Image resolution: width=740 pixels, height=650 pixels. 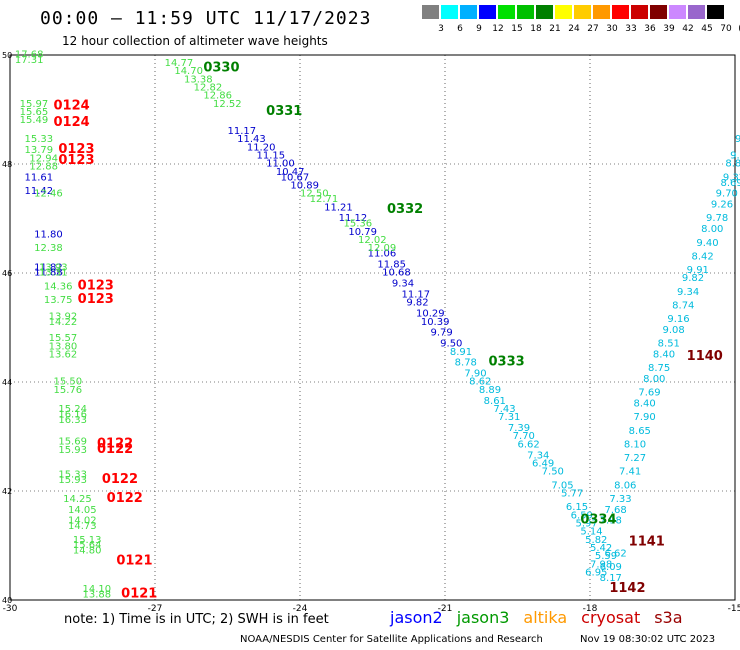 What do you see at coordinates (587, 523) in the screenshot?
I see `wave-height-value: 5.97` at bounding box center [587, 523].